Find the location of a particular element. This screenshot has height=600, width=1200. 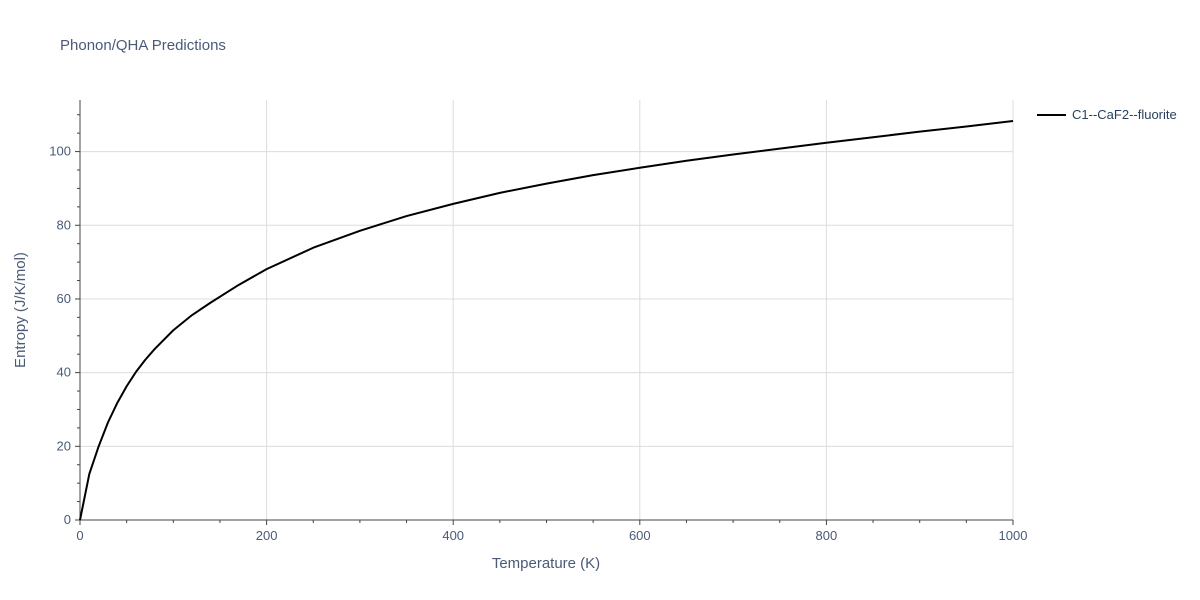

x-tick-label: 1000 is located at coordinates (1013, 535).